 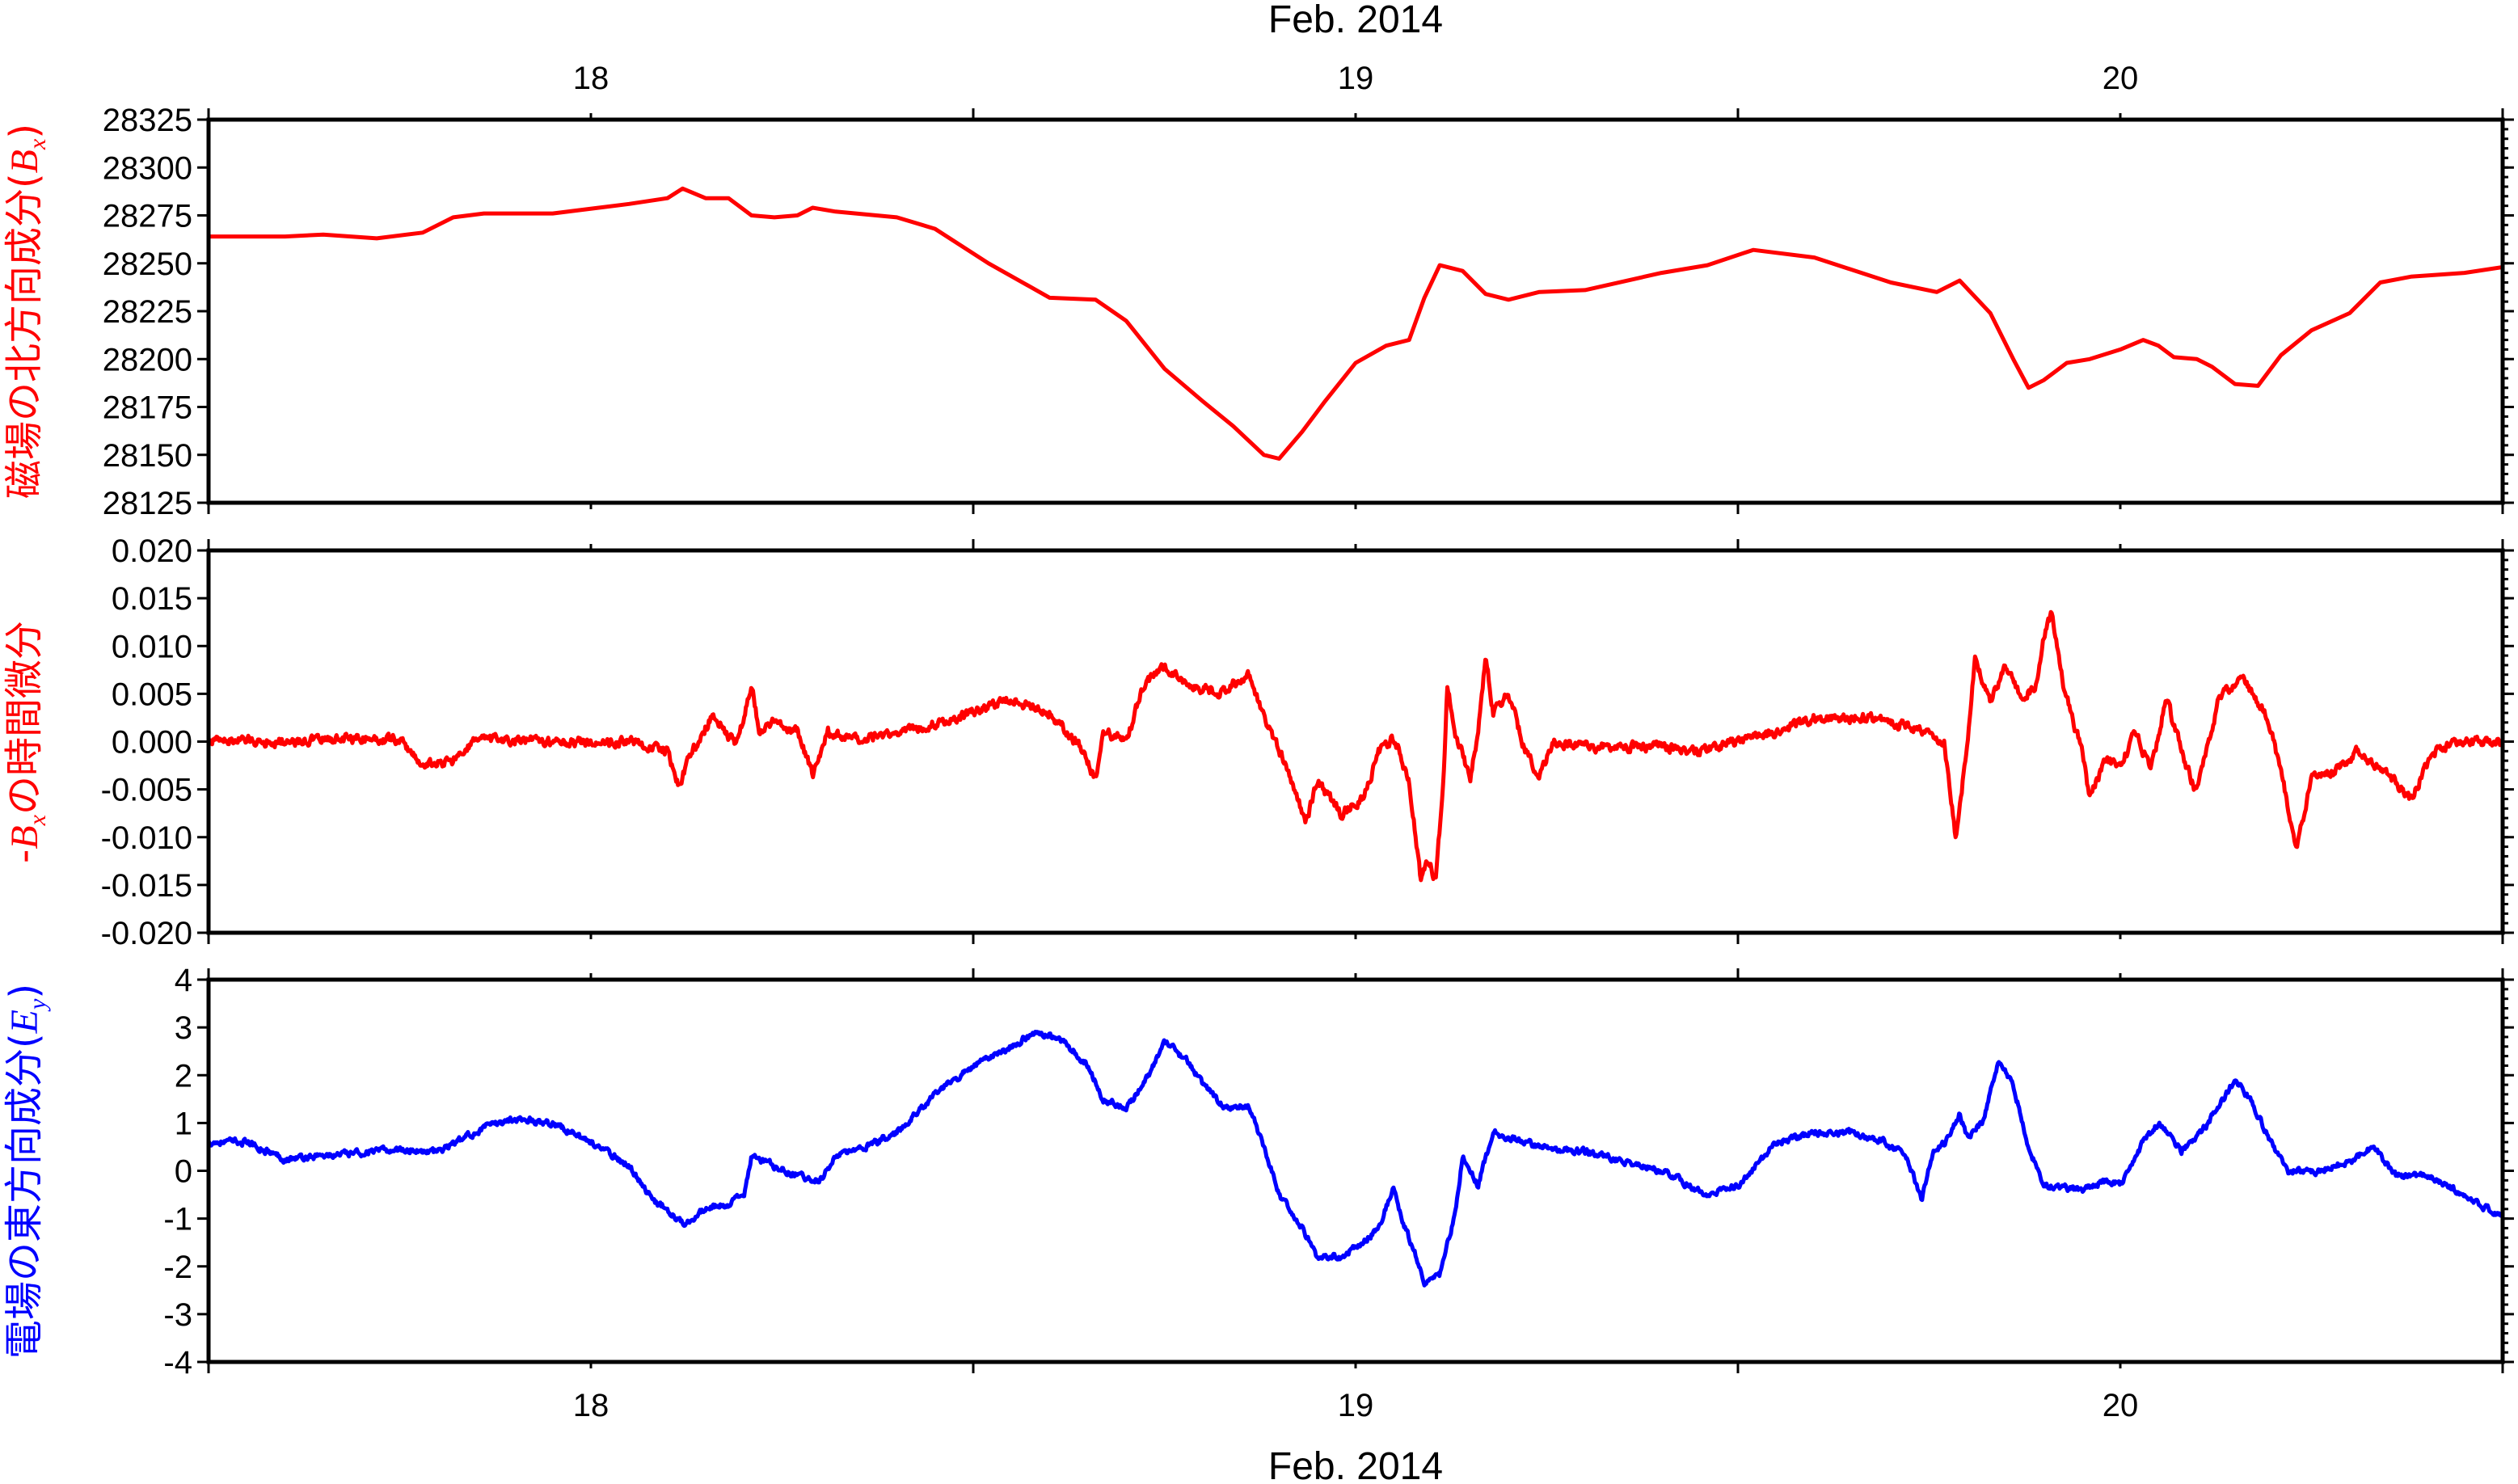 I want to click on y-tick-label: -4, so click(x=177, y=1363).